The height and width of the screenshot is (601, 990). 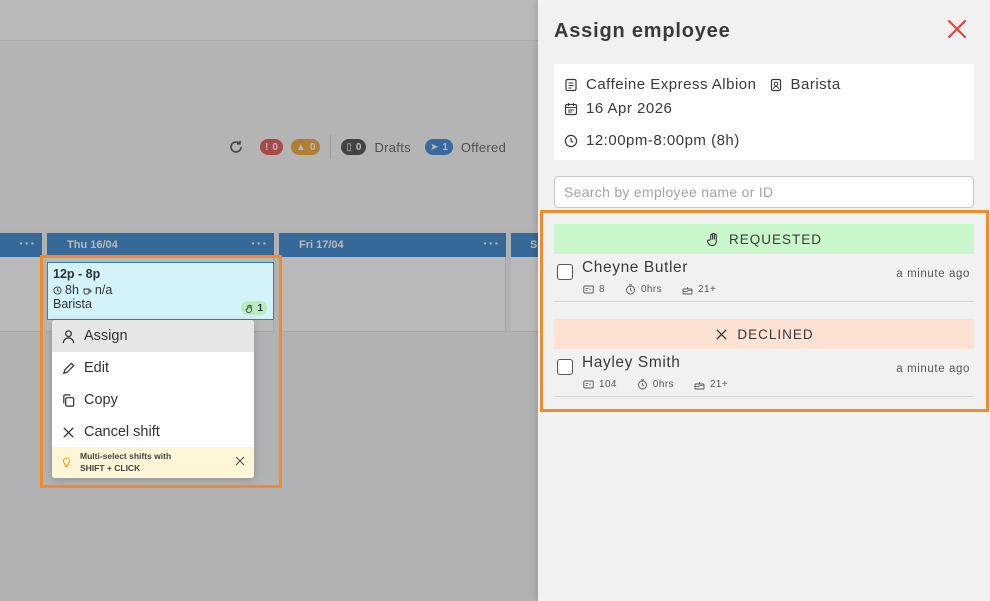 What do you see at coordinates (254, 308) in the screenshot?
I see `requests-badge: 1` at bounding box center [254, 308].